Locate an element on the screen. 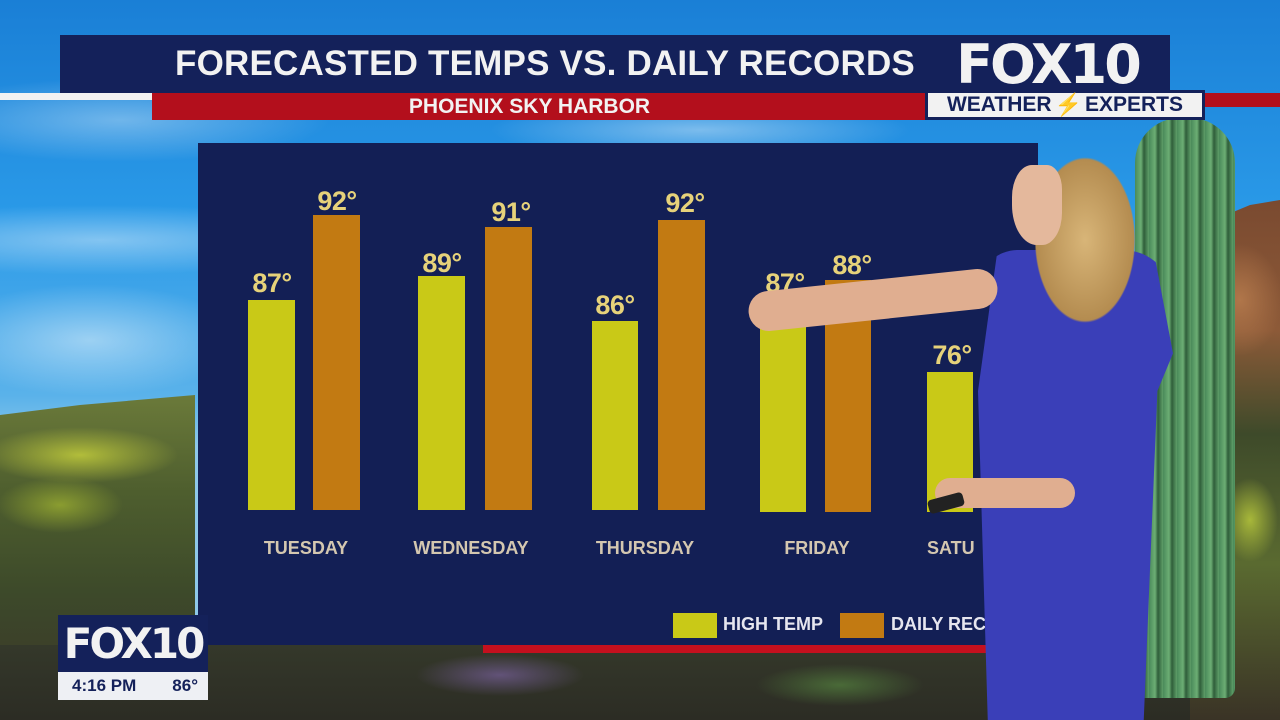  label-high-tuesday: 87° is located at coordinates (272, 283).